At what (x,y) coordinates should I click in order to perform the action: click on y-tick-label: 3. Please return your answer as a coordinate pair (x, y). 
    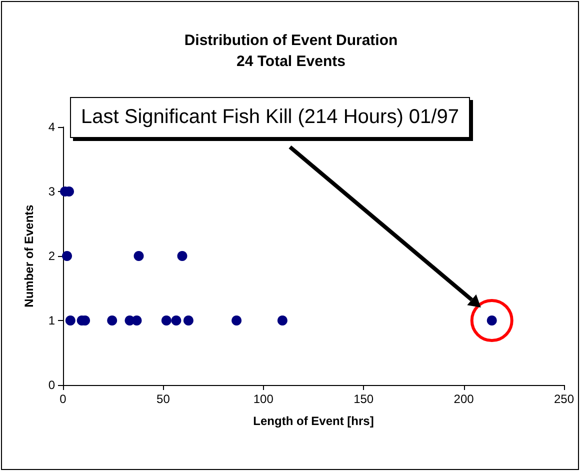
    Looking at the image, I should click on (52, 191).